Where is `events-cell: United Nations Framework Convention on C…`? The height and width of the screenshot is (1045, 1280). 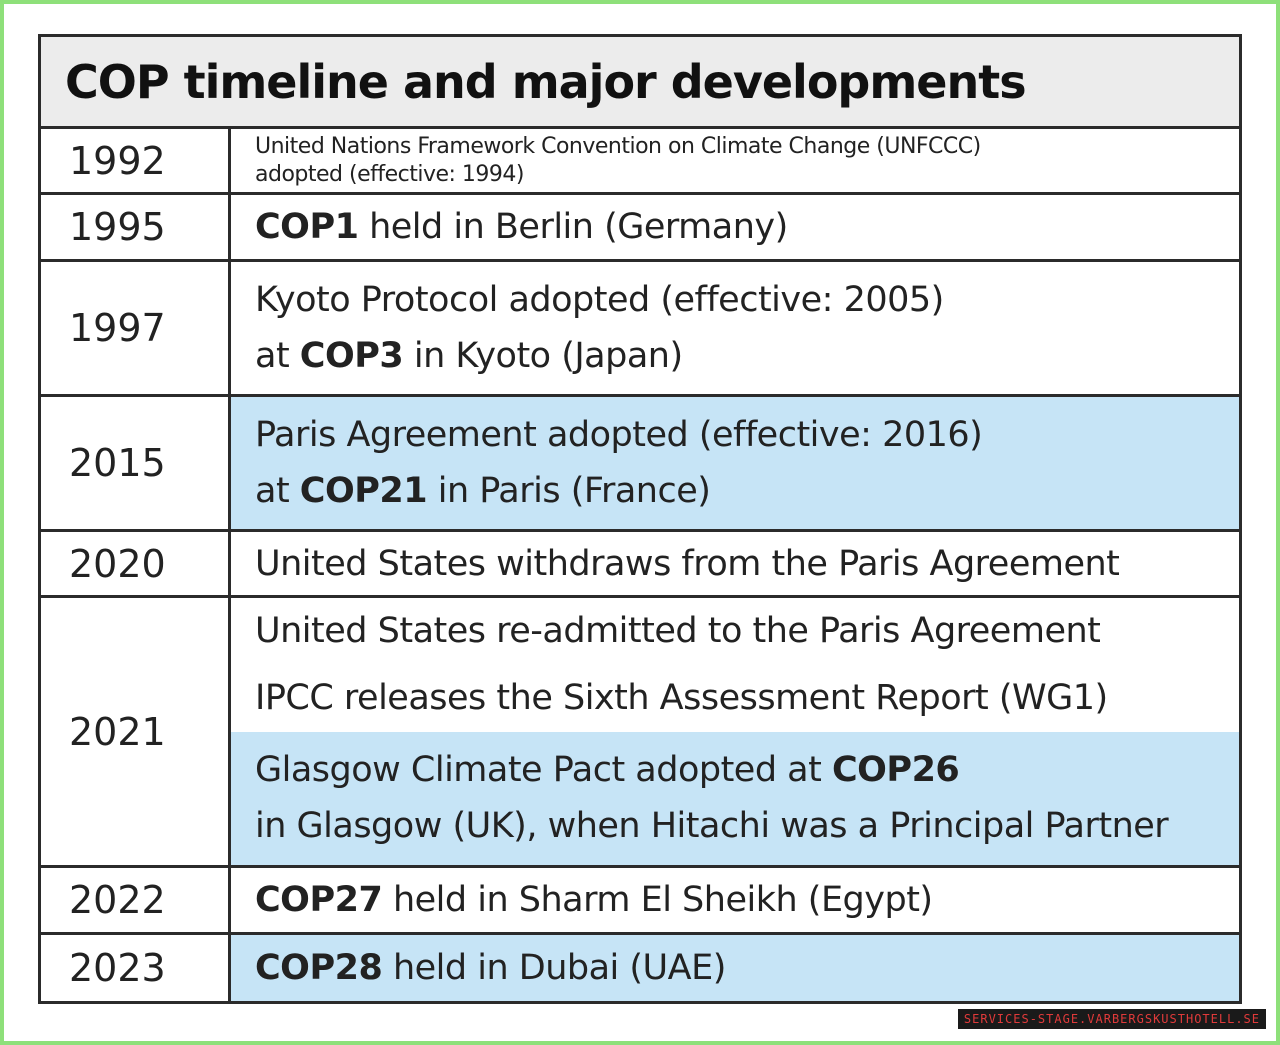
events-cell: United Nations Framework Convention on C… is located at coordinates (735, 160).